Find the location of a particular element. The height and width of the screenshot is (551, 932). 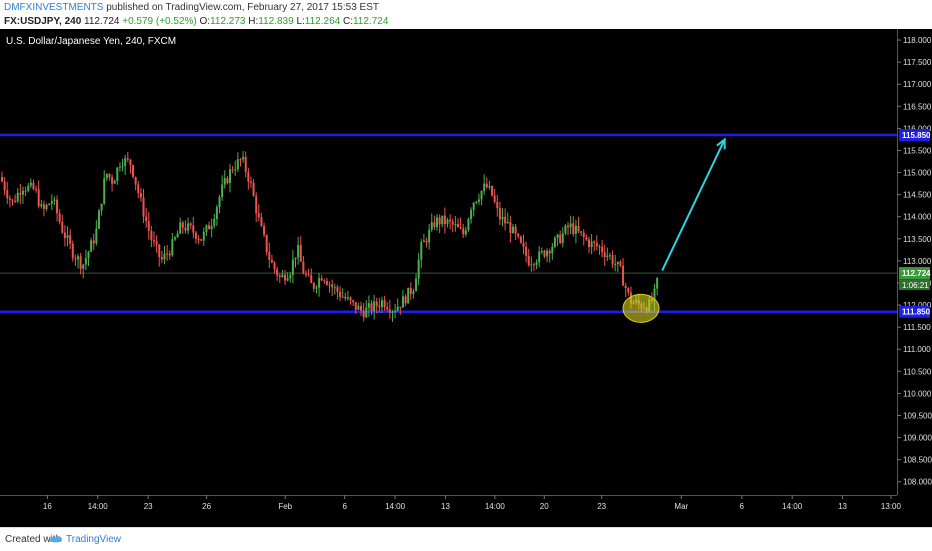

y-tick-label: 109.000 is located at coordinates (917, 438).